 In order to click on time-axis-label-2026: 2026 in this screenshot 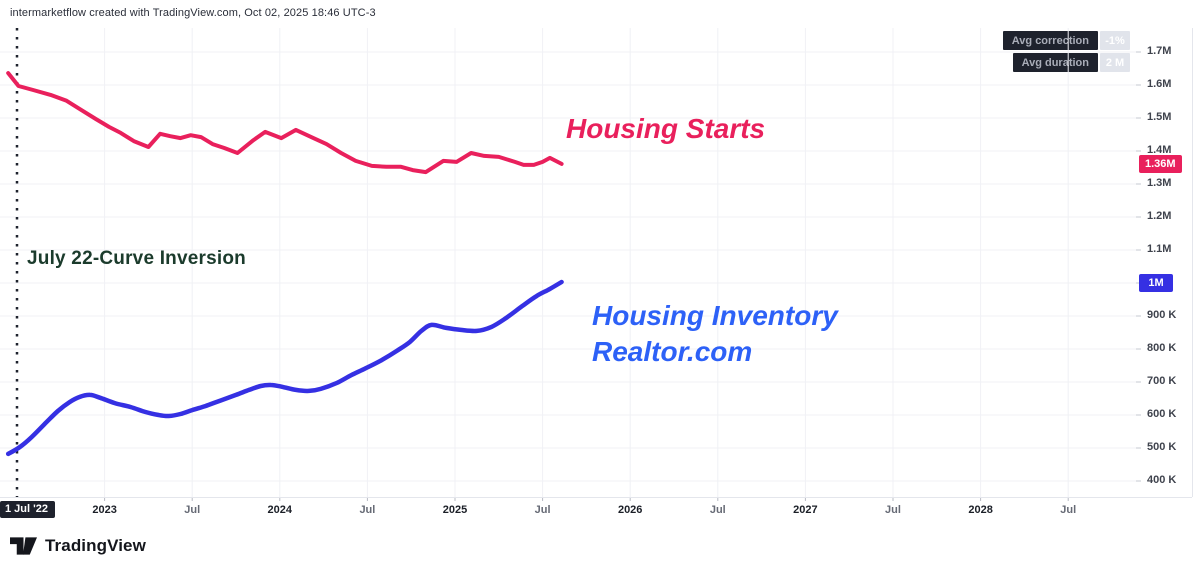, I will do `click(630, 510)`.